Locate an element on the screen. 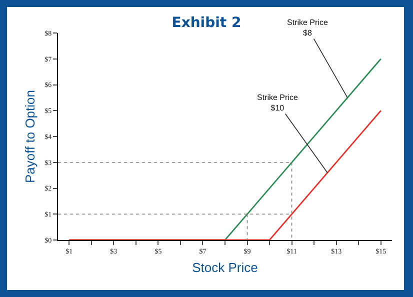 The width and height of the screenshot is (413, 297). chart-title: Exhibit 2 is located at coordinates (207, 22).